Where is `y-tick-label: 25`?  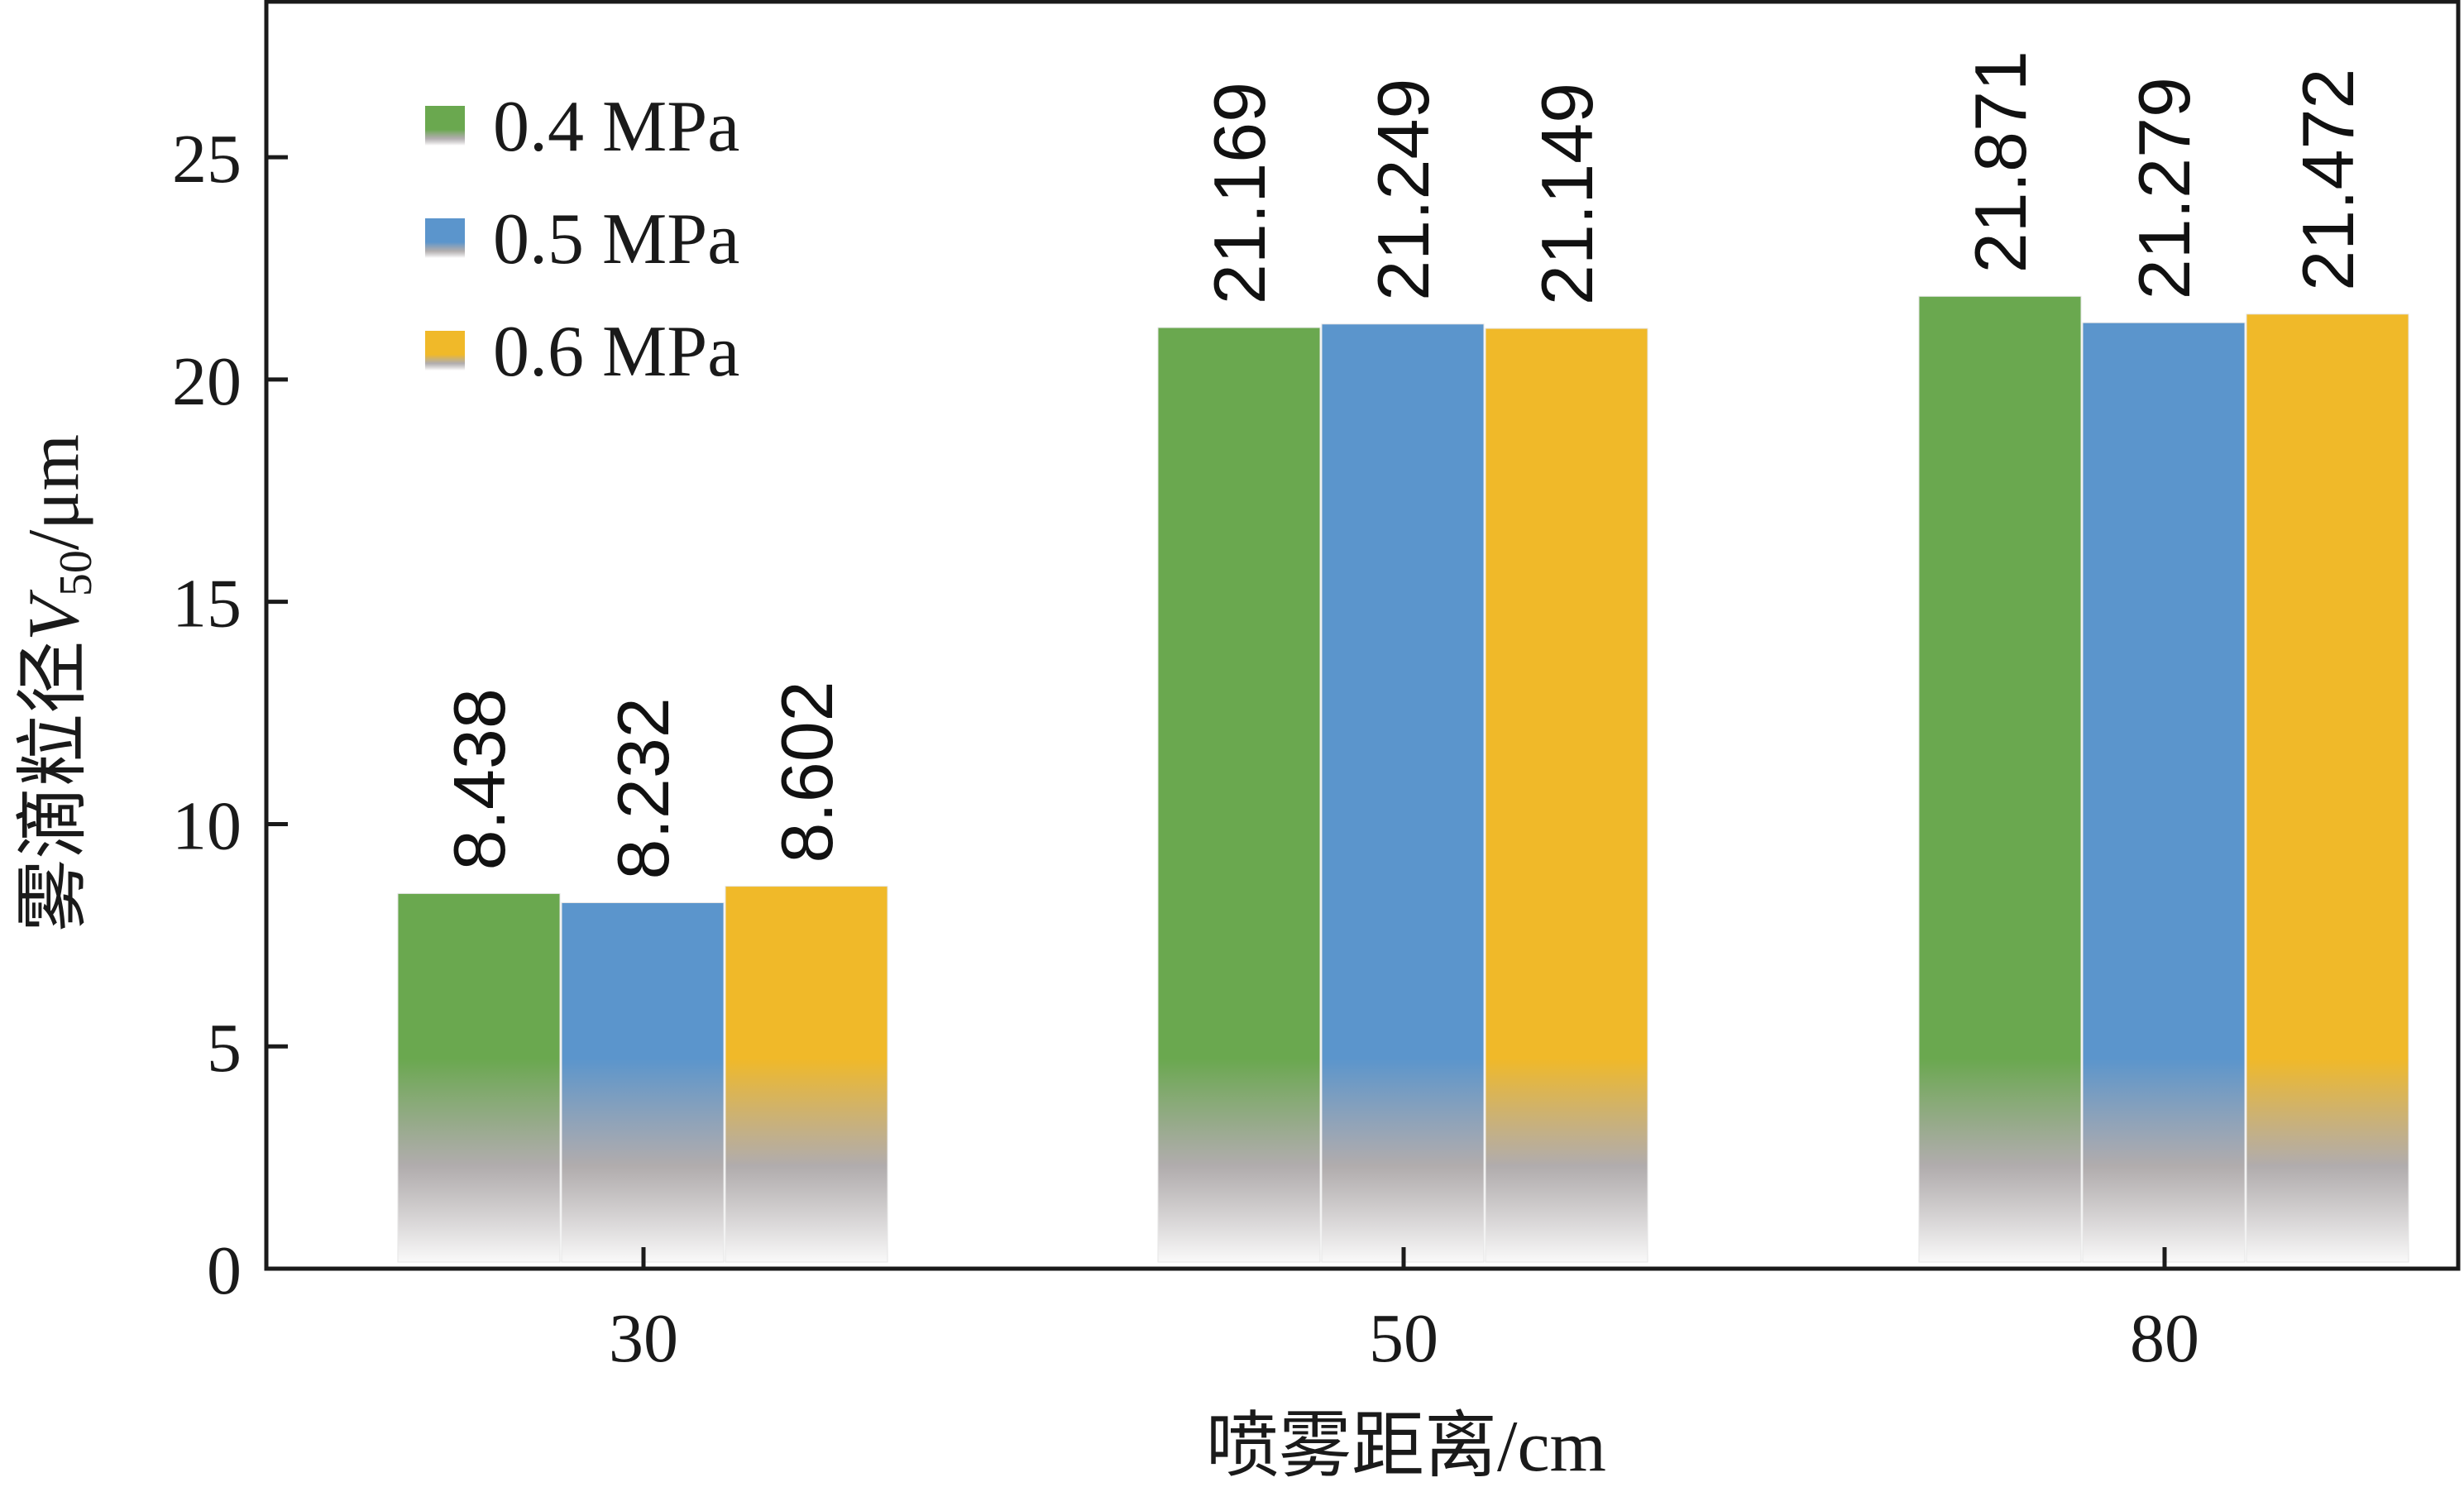
y-tick-label: 25 is located at coordinates (207, 159).